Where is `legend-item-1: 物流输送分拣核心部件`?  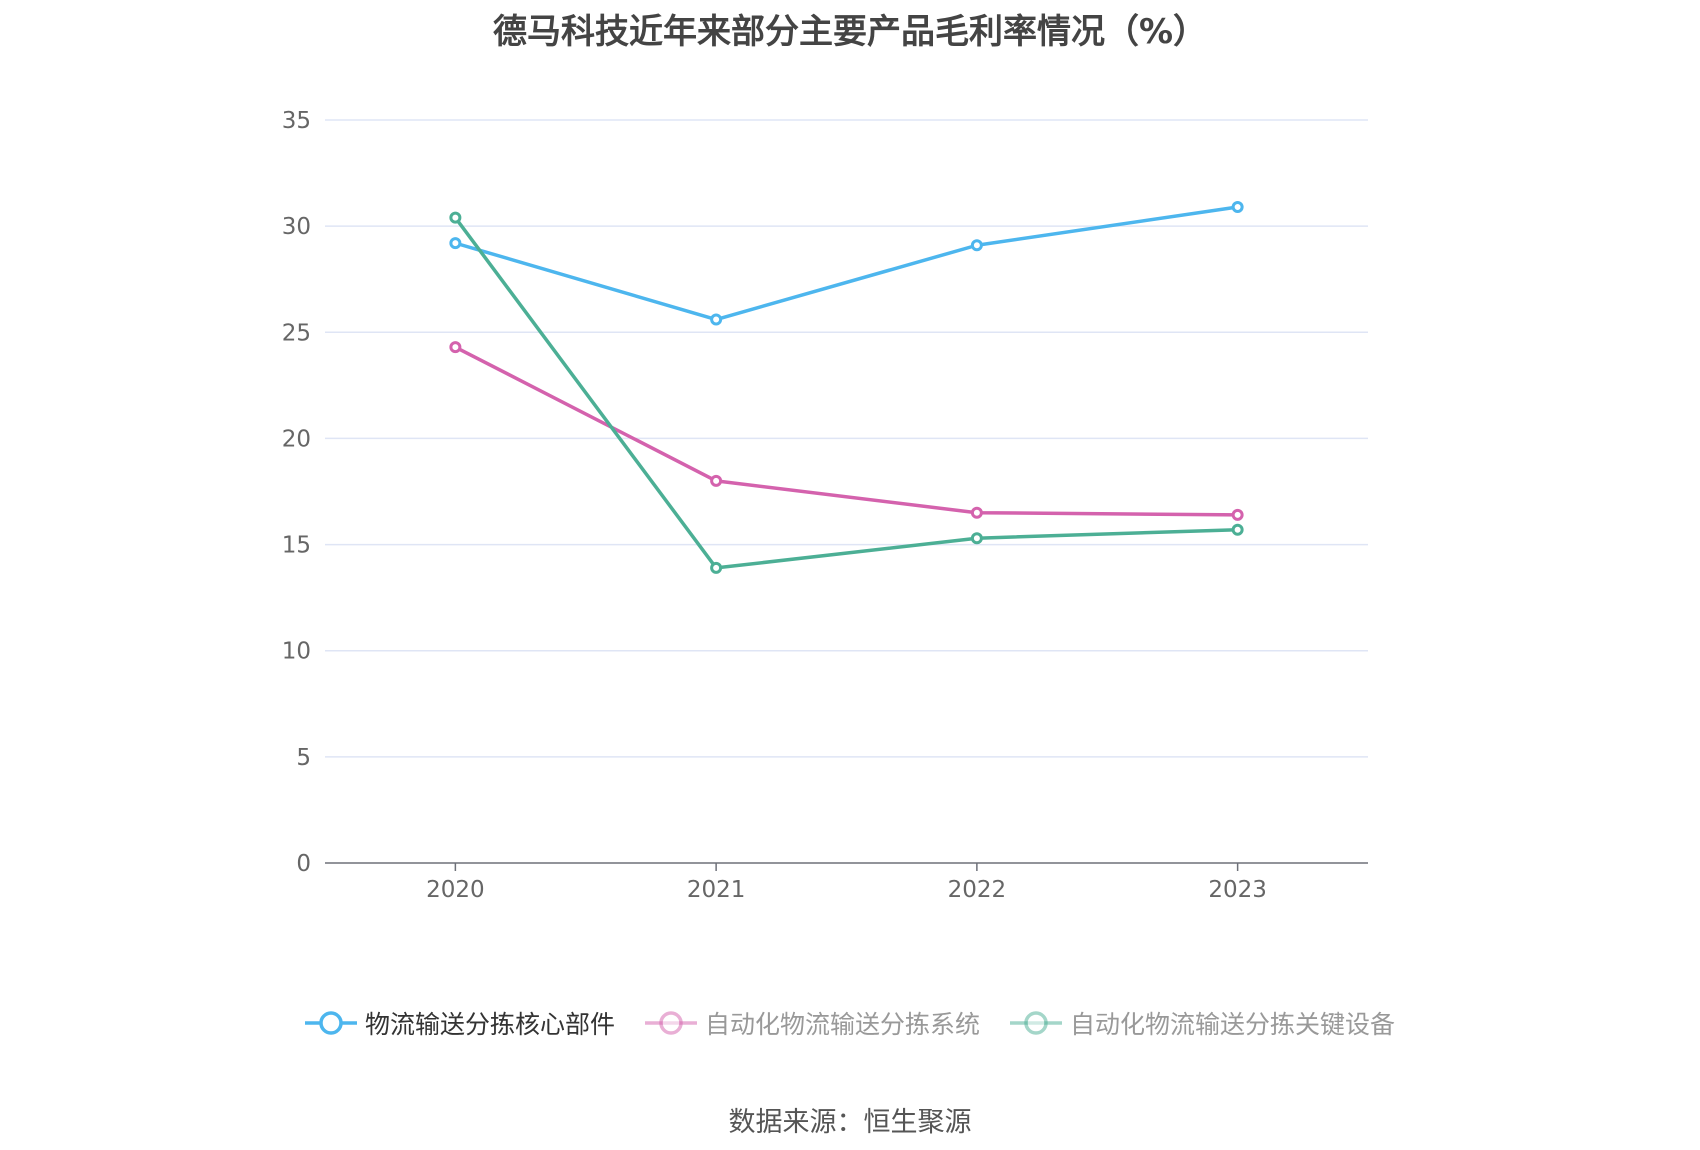 legend-item-1: 物流输送分拣核心部件 is located at coordinates (459, 1023).